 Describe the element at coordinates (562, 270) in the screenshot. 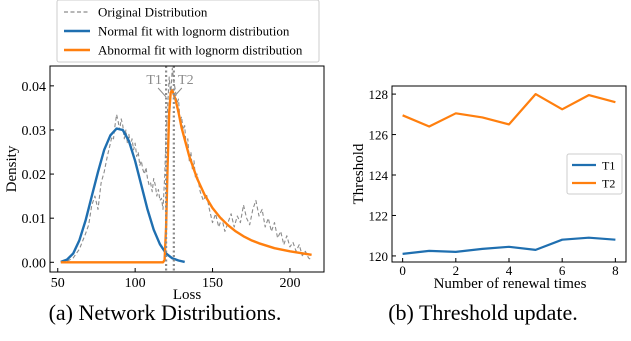

I see `x-tick-label-b: 6` at that location.